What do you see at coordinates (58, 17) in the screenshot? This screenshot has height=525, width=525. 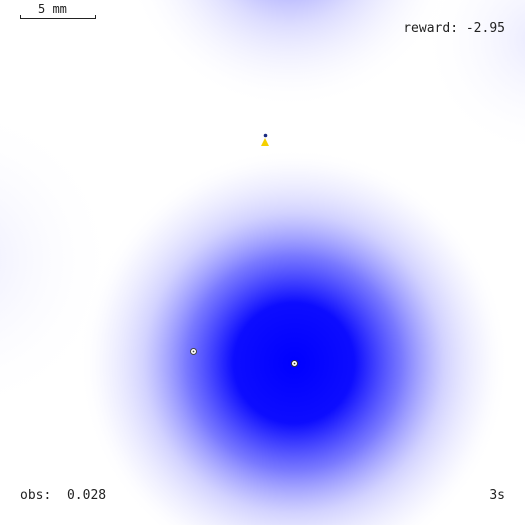 I see `scale-bar` at bounding box center [58, 17].